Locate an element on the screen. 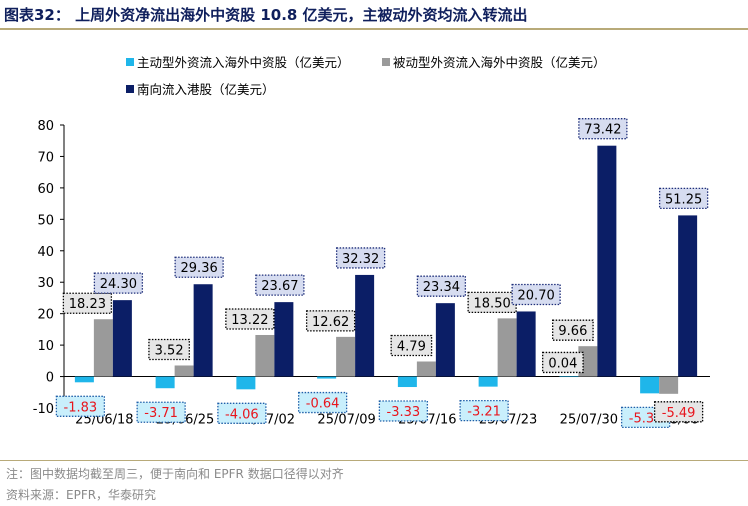 The image size is (748, 506). y-tick-label: 10 is located at coordinates (45, 346).